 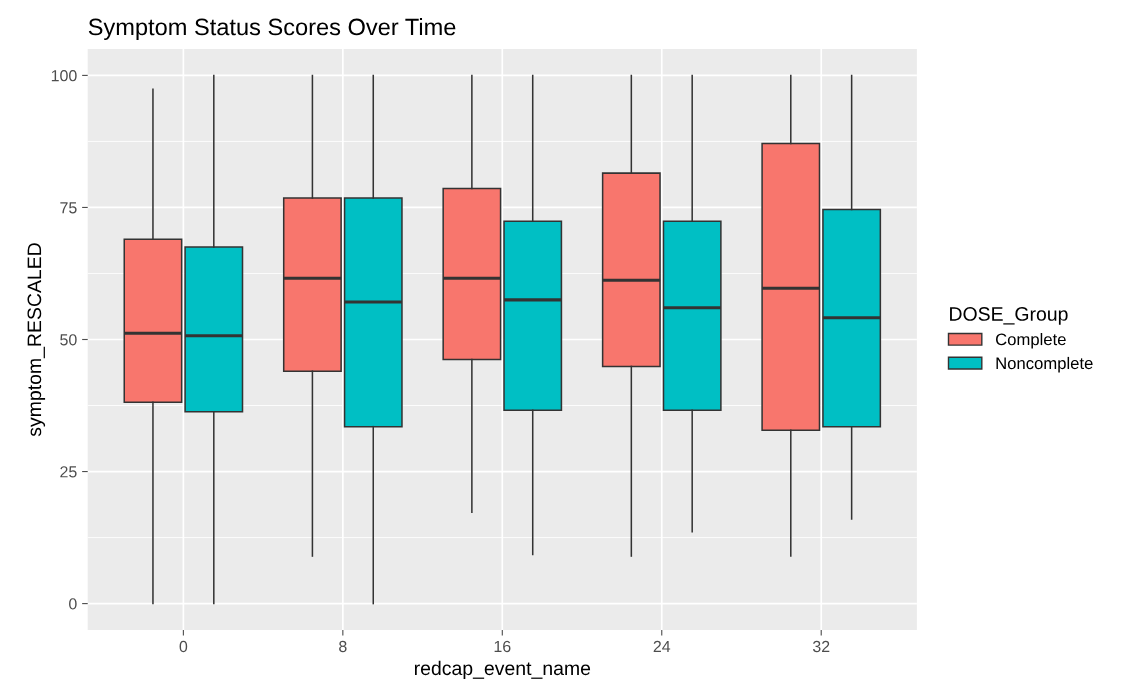 I want to click on legend-label: Complete, so click(x=1030, y=341).